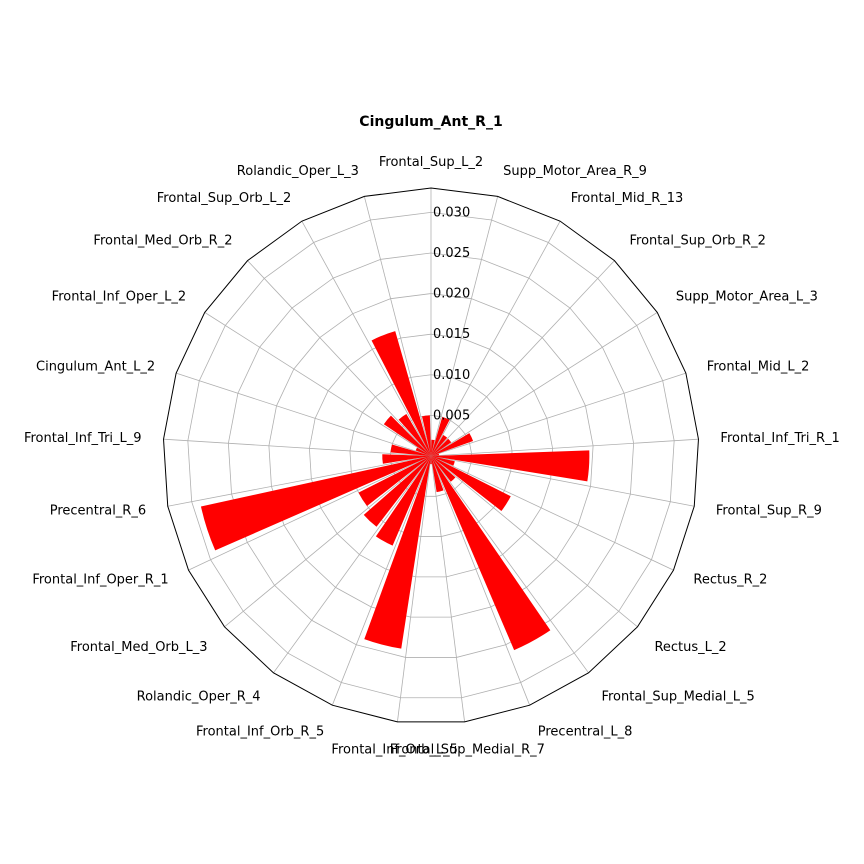 The width and height of the screenshot is (864, 864). I want to click on category-label: Frontal_Inf_Tri_L_9, so click(83, 438).